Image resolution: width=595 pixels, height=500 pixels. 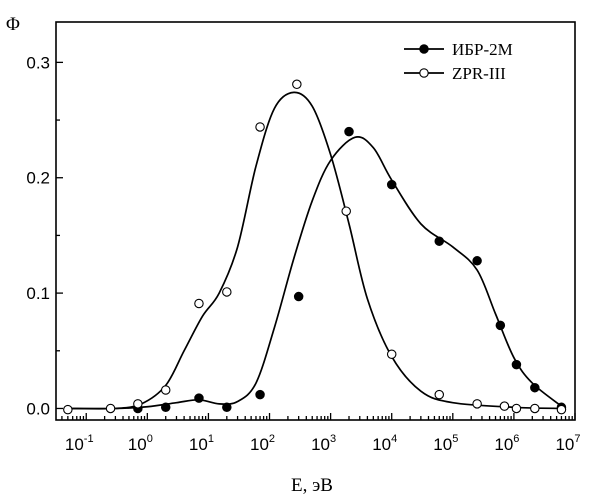 I want to click on x-tick-label: 10², so click(x=262, y=443).